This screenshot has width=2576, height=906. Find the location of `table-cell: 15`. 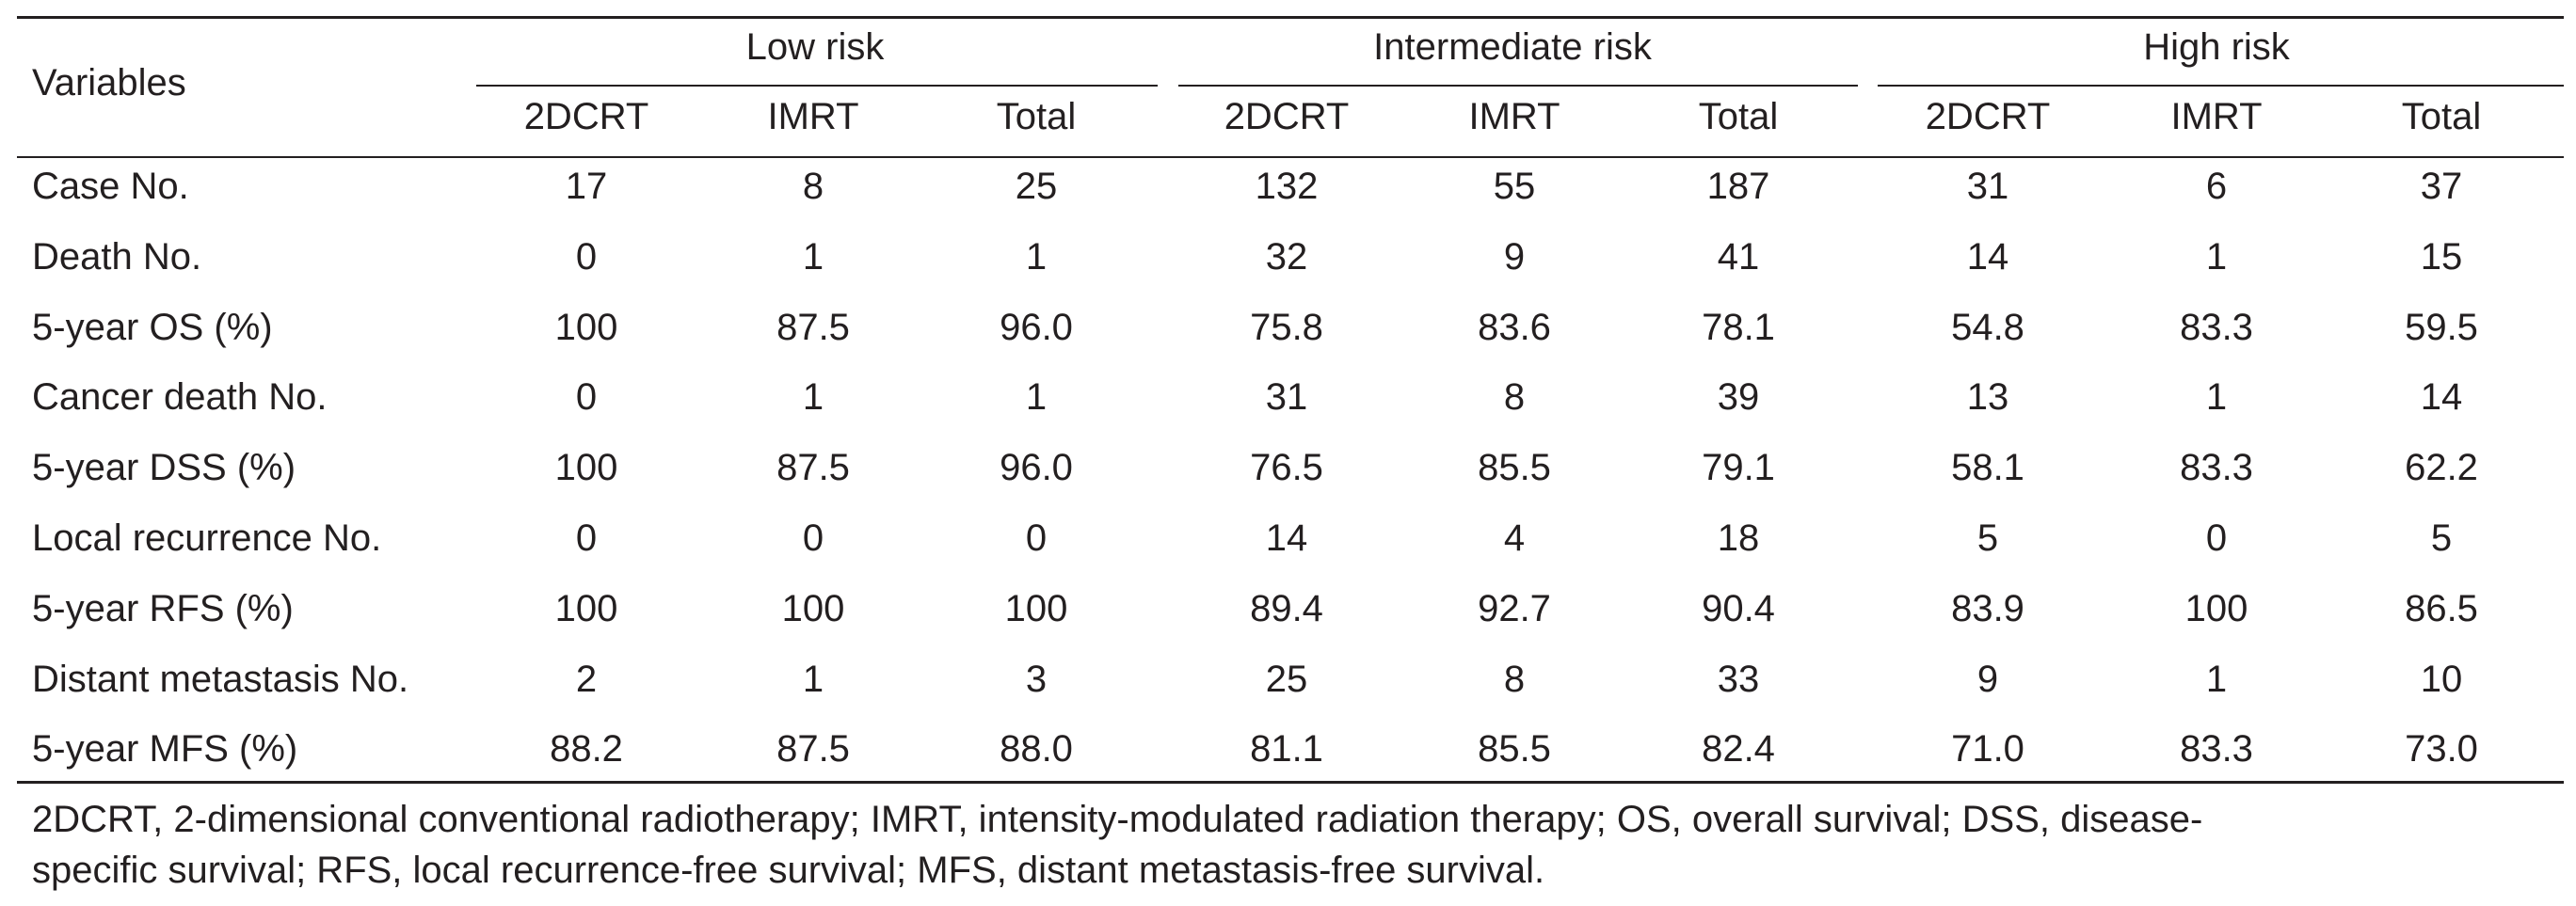

table-cell: 15 is located at coordinates (2441, 257).